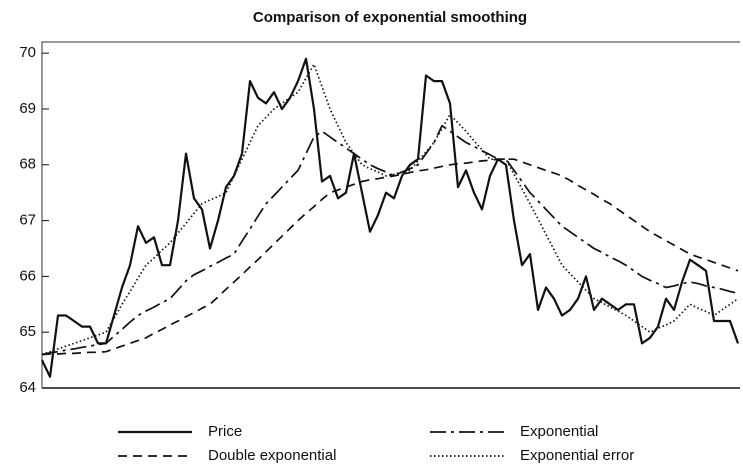 This screenshot has width=743, height=466. What do you see at coordinates (559, 431) in the screenshot?
I see `legend-label: Exponential` at bounding box center [559, 431].